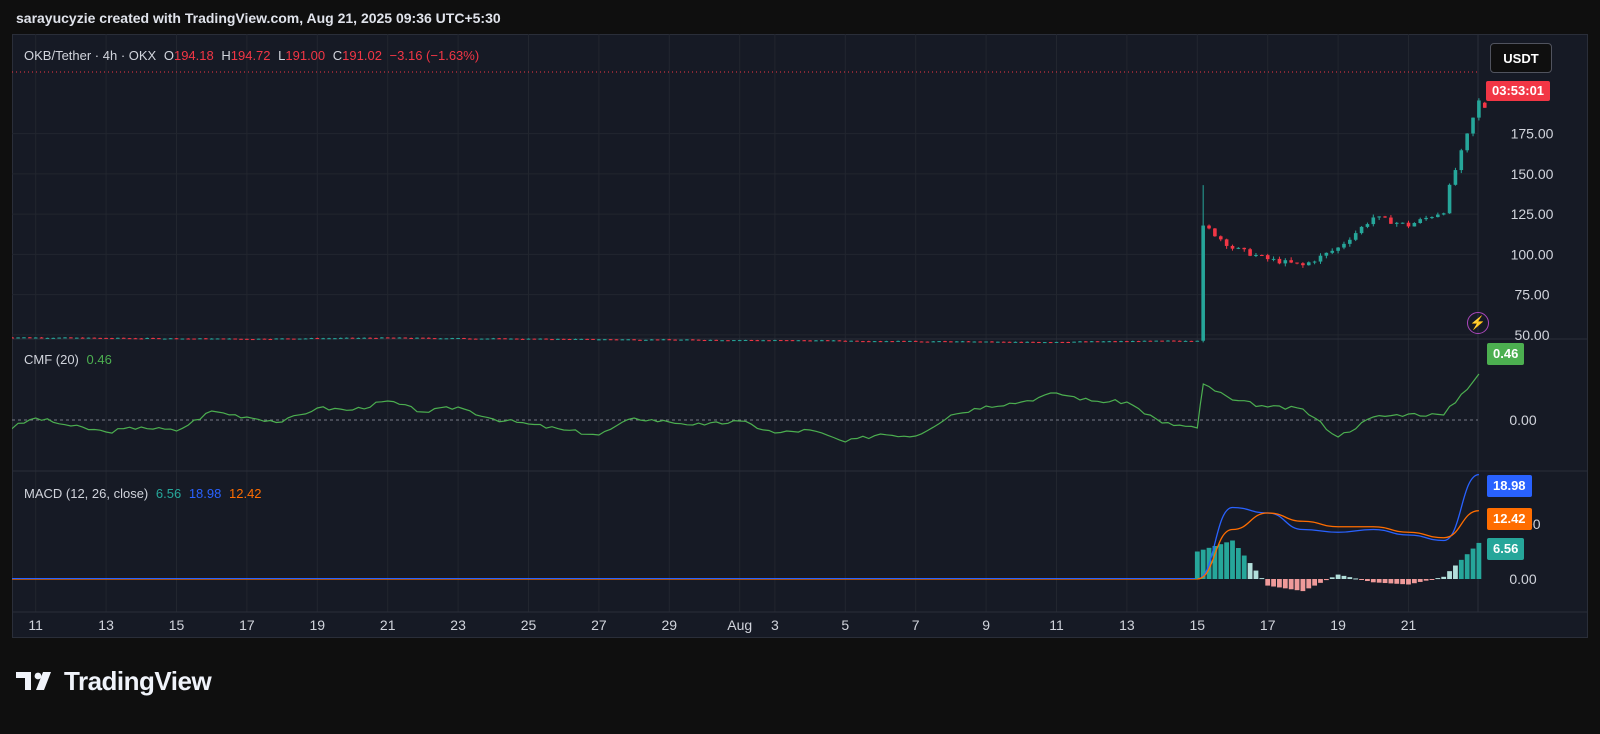 The height and width of the screenshot is (734, 1600). Describe the element at coordinates (1532, 214) in the screenshot. I see `price-tick-label: 125.00` at that location.